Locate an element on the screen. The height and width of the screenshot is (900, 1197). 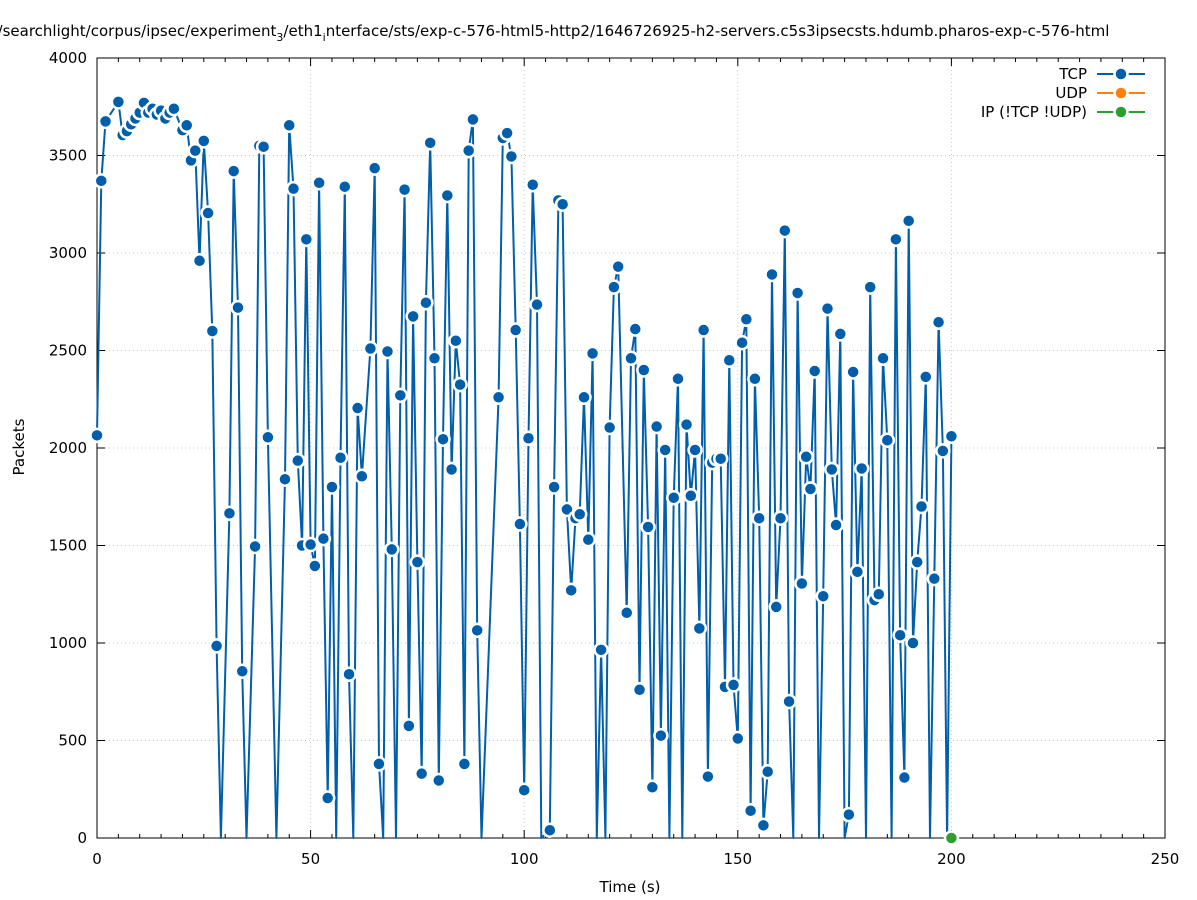
x-tick-label: 150 is located at coordinates (737, 859).